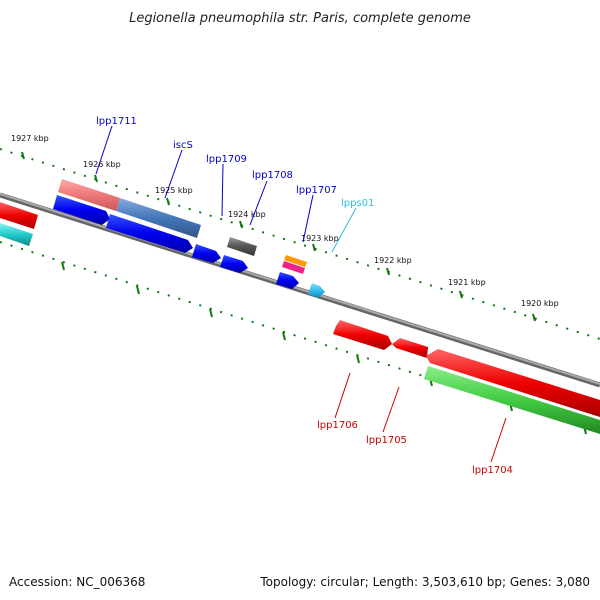  What do you see at coordinates (467, 282) in the screenshot?
I see `scale-label: 1921 kbp` at bounding box center [467, 282].